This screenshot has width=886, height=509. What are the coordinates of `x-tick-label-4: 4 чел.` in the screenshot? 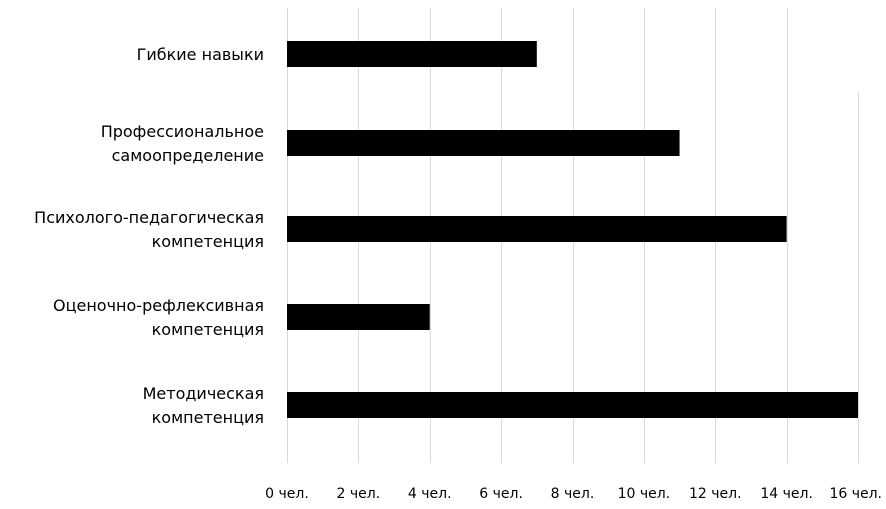 It's located at (430, 494).